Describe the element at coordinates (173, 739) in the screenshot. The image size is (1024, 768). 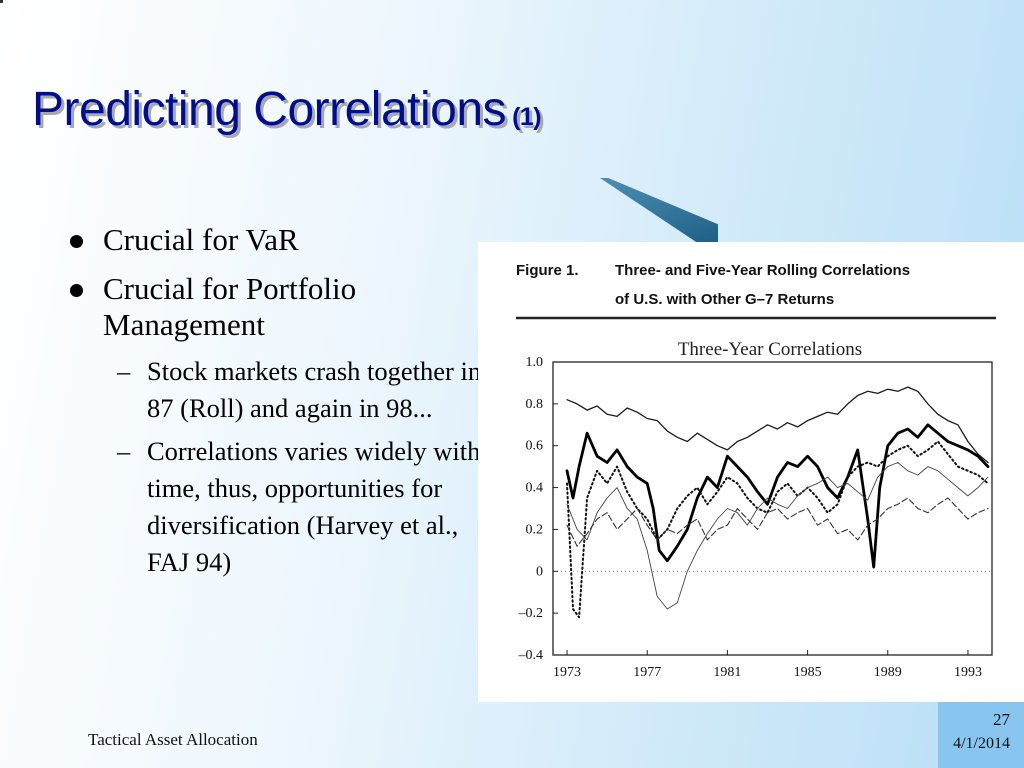
I see `footer-title: Tactical Asset Allocation` at that location.